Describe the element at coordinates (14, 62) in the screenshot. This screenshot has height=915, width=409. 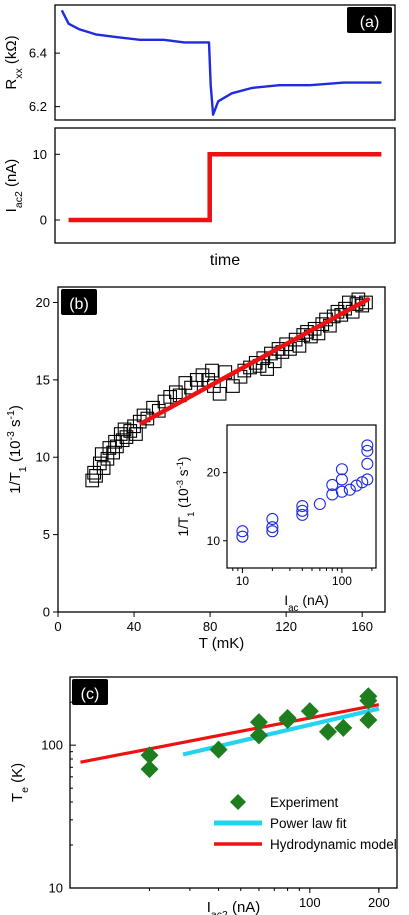
I see `panel-a-rxx-ylabel: Rxx (kΩ)` at that location.